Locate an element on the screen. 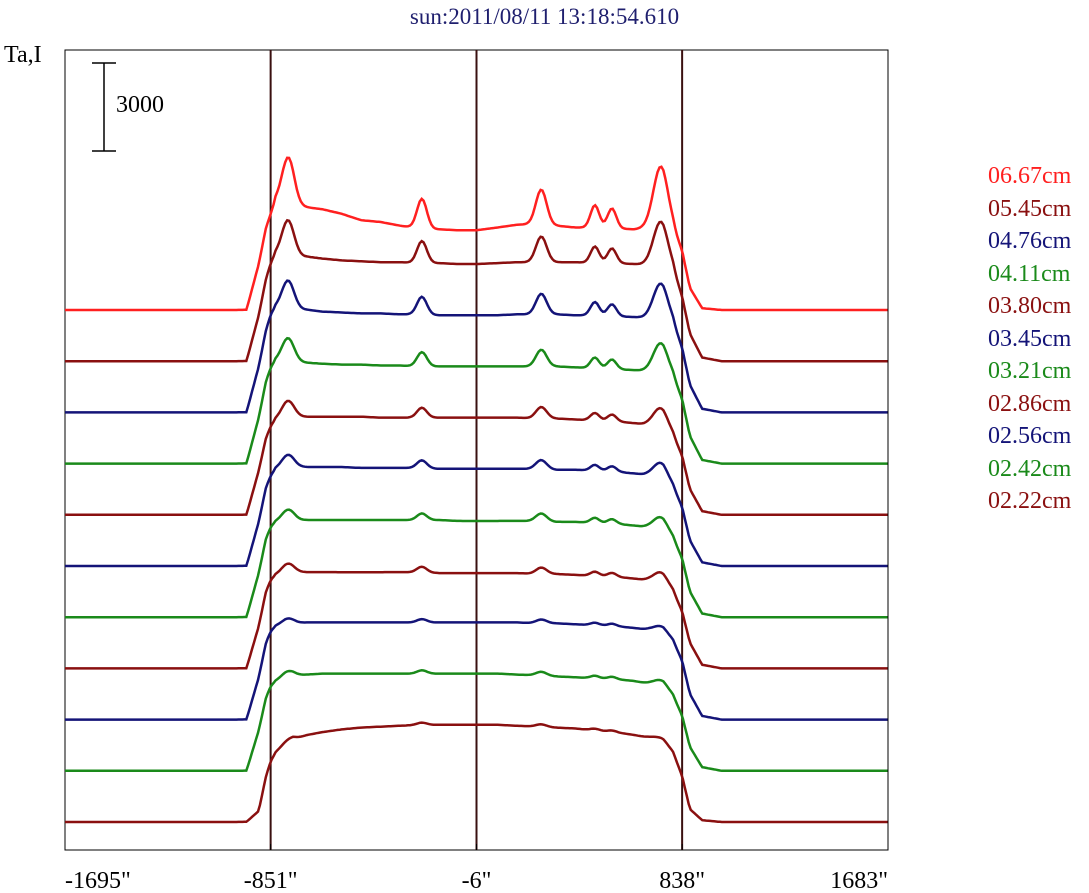 The height and width of the screenshot is (893, 1089). y-axis-label: Ta,I is located at coordinates (23, 55).